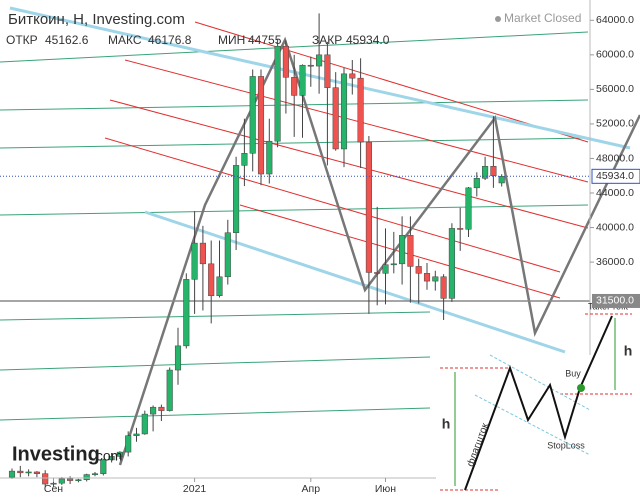 Image resolution: width=640 pixels, height=497 pixels. I want to click on y-tick-label: 64000.0, so click(615, 20).